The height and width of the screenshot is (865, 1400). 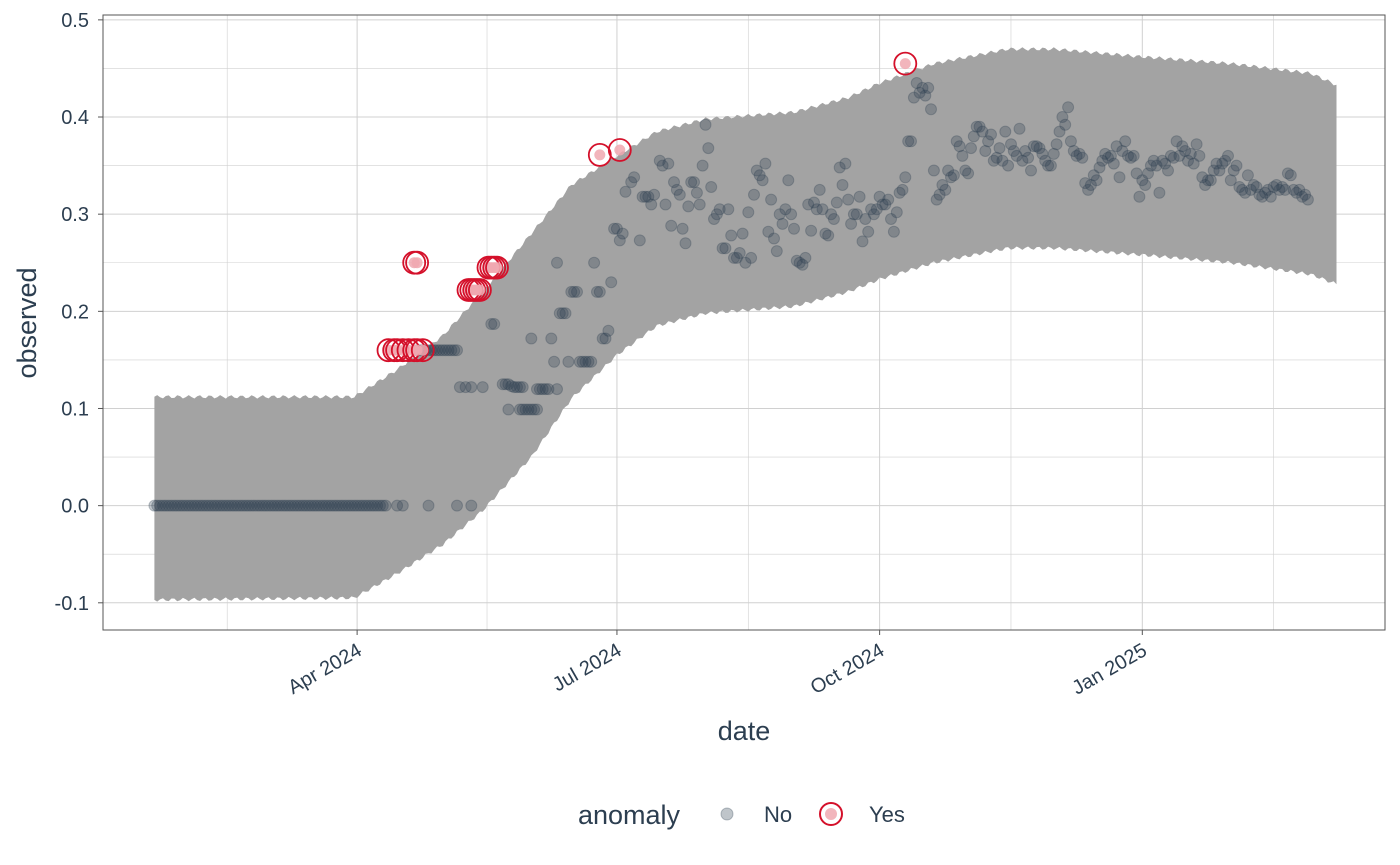 I want to click on legend-key-yes-dot, so click(x=831, y=814).